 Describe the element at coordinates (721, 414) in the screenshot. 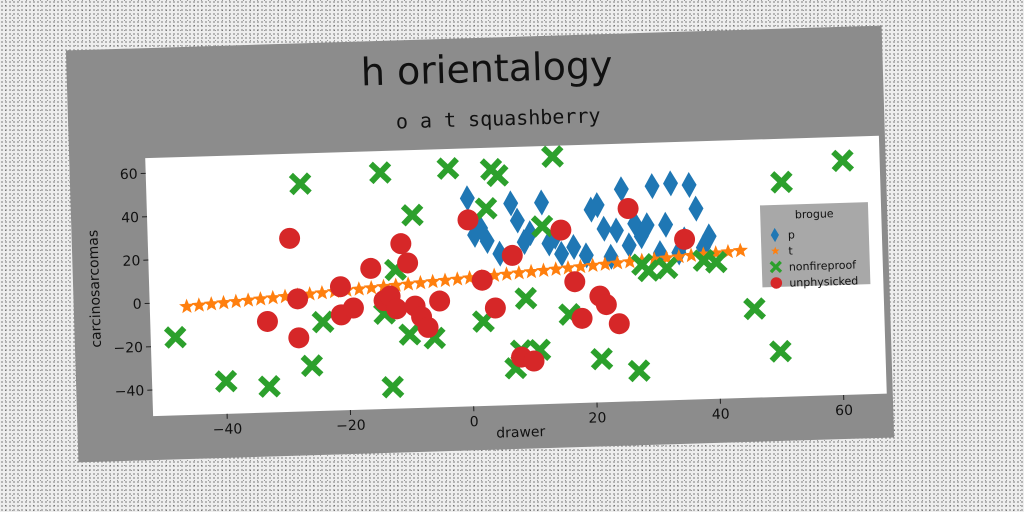

I see `x-tick-label: 40` at that location.